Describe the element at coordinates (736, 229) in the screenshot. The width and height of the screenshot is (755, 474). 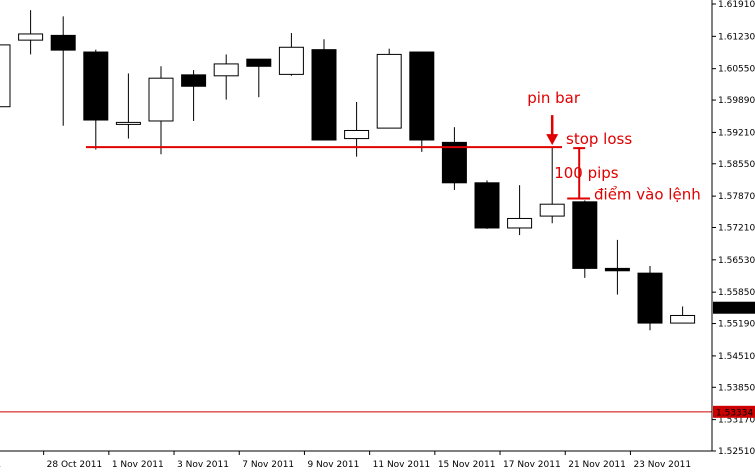
I see `price-tick-label: 1.57210` at that location.